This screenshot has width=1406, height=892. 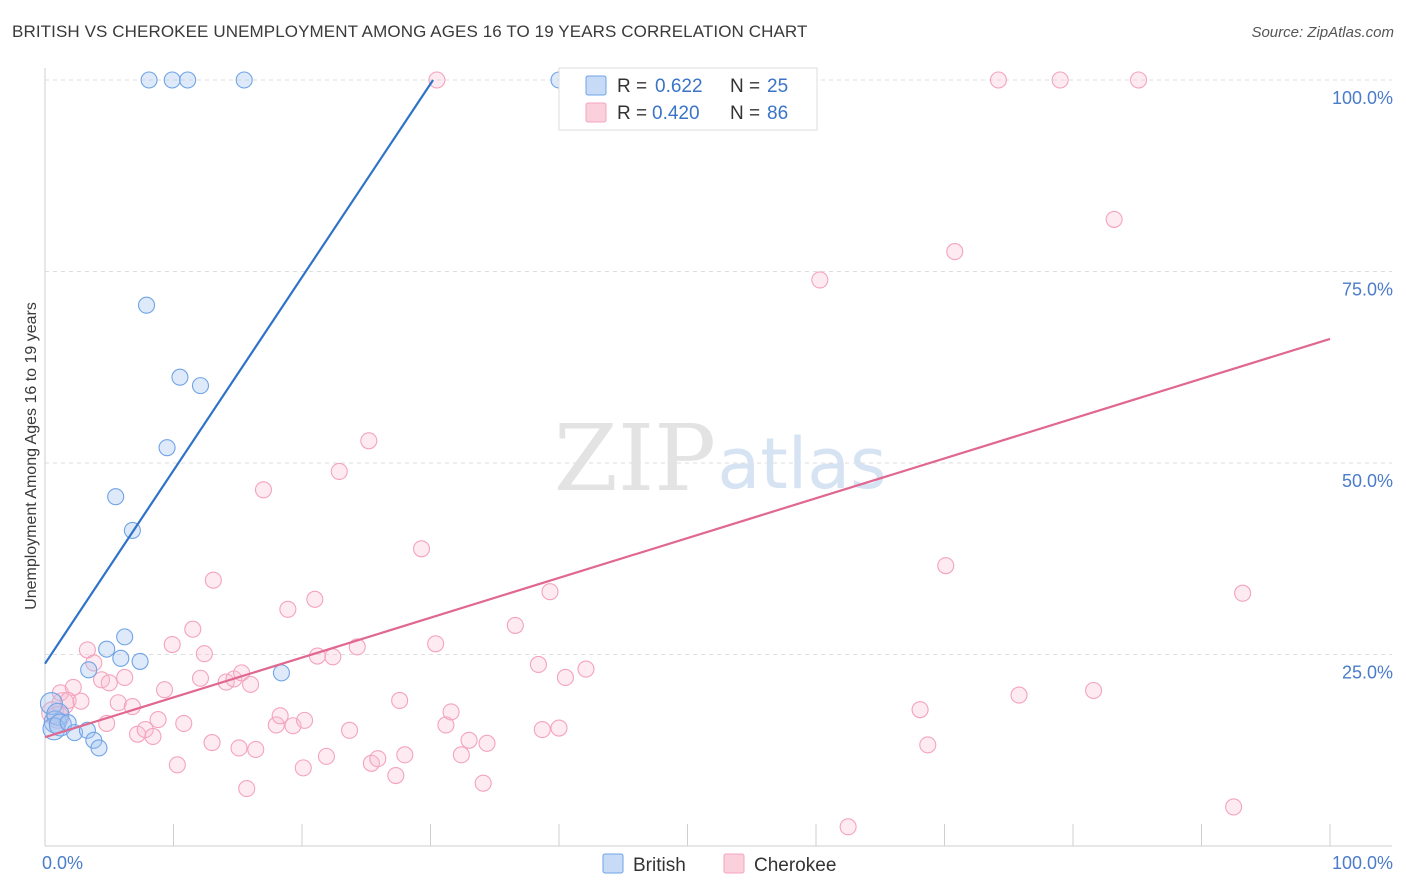 I want to click on watermark-zip: ZIP, so click(x=635, y=458).